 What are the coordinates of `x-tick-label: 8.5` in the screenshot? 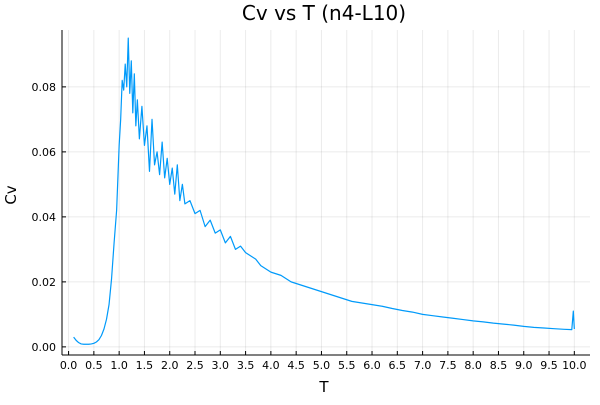 It's located at (499, 365).